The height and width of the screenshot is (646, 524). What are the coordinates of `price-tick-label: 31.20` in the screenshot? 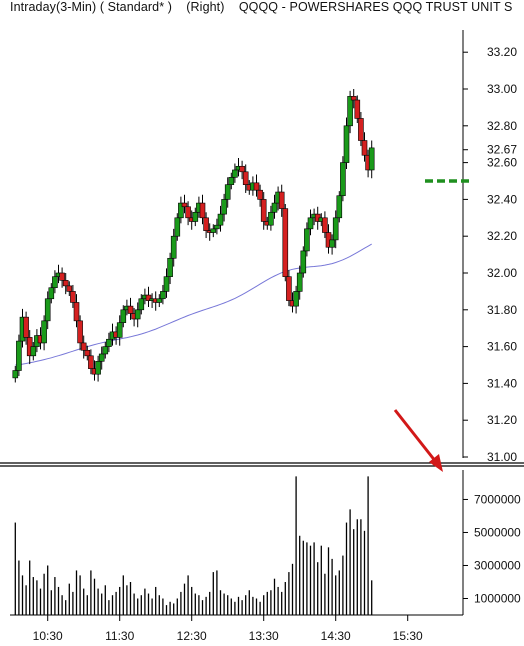 It's located at (502, 420).